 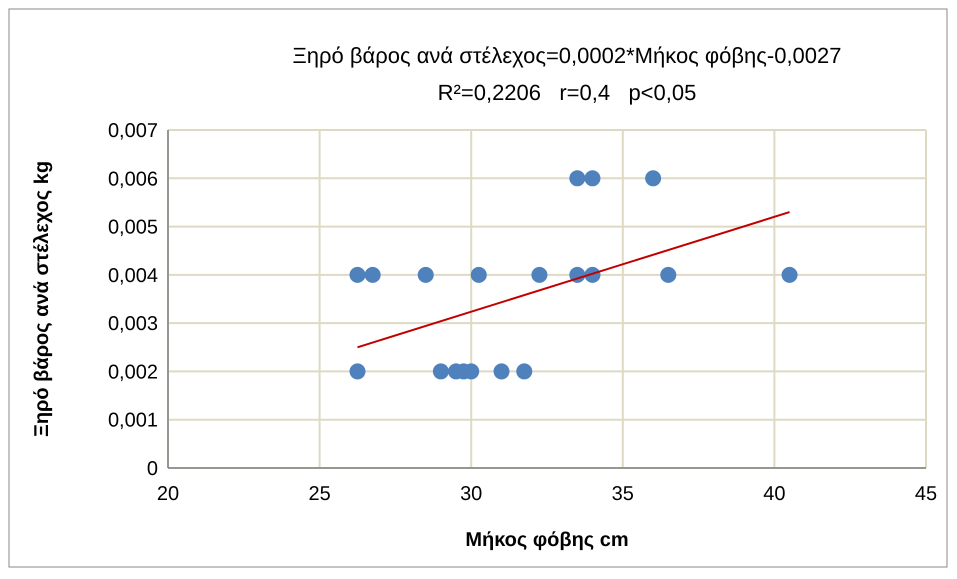 What do you see at coordinates (42, 299) in the screenshot?
I see `y-axis-title: Ξηρό βάρος ανά στέλεχος kg` at bounding box center [42, 299].